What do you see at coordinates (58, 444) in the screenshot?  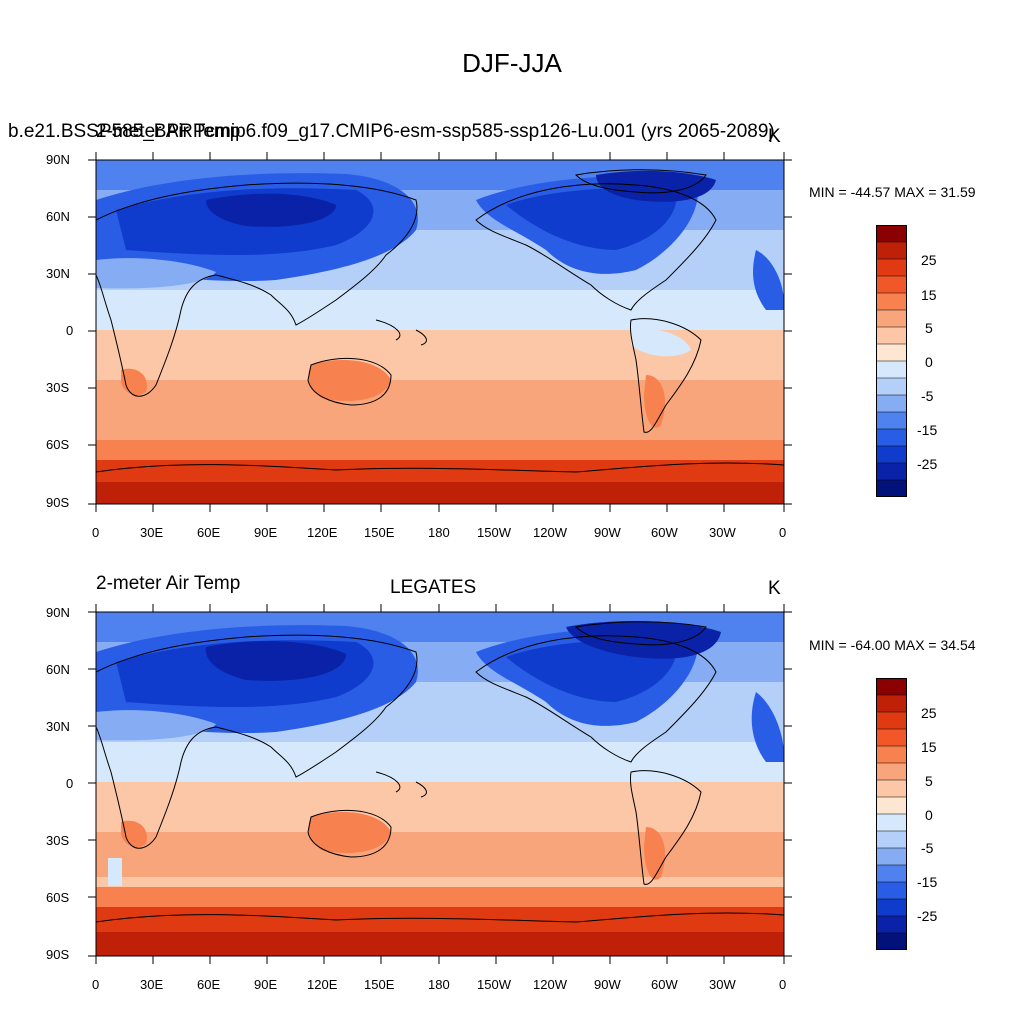 I see `panel1-lat-label: 60S` at bounding box center [58, 444].